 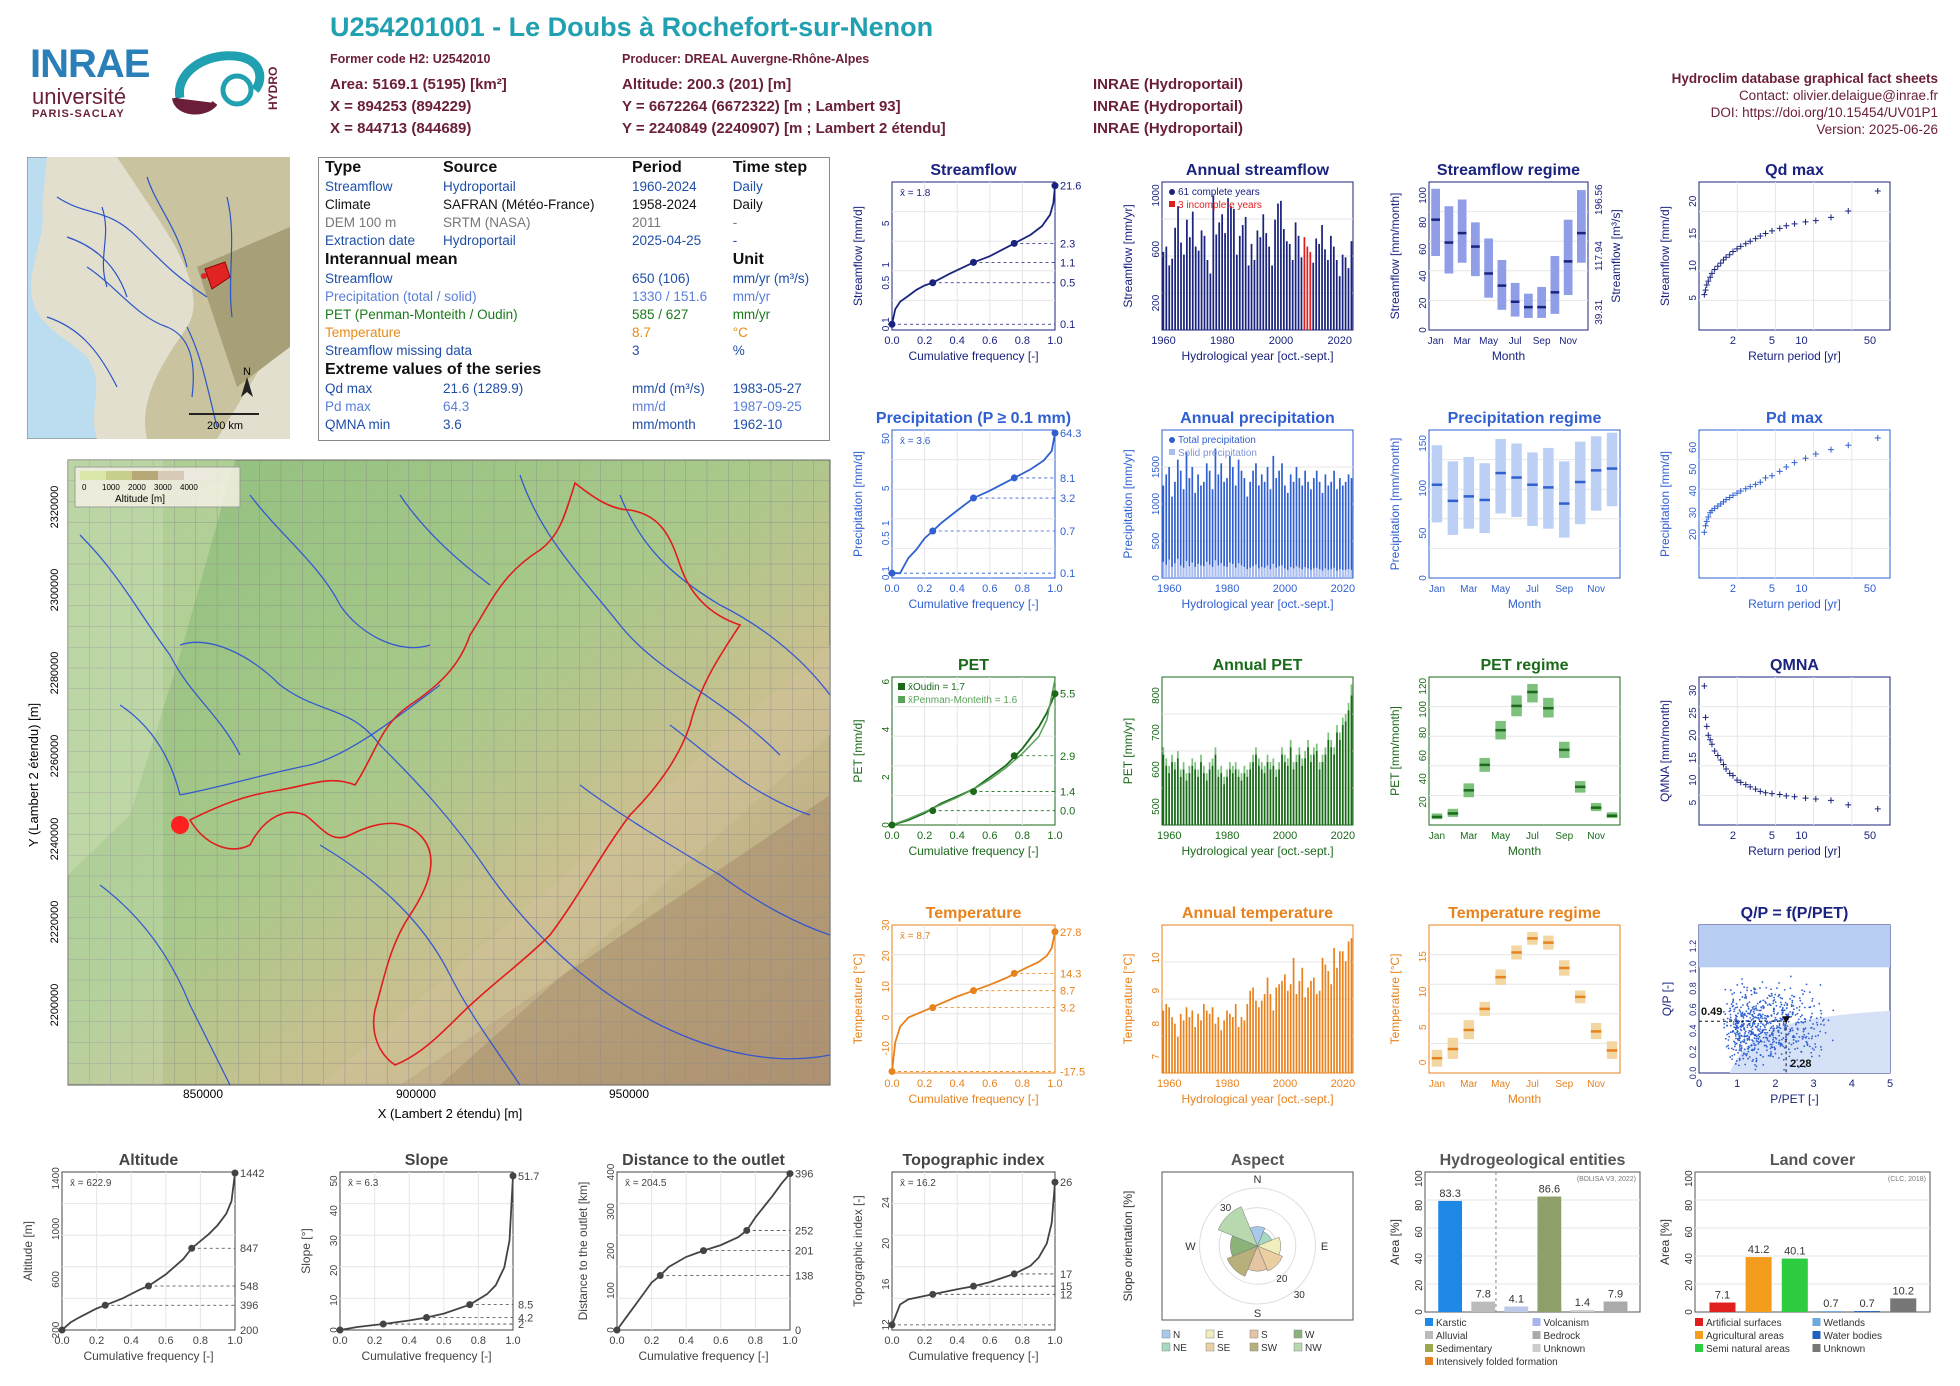 What do you see at coordinates (1693, 946) in the screenshot?
I see `y-tick-label: 1.2` at bounding box center [1693, 946].